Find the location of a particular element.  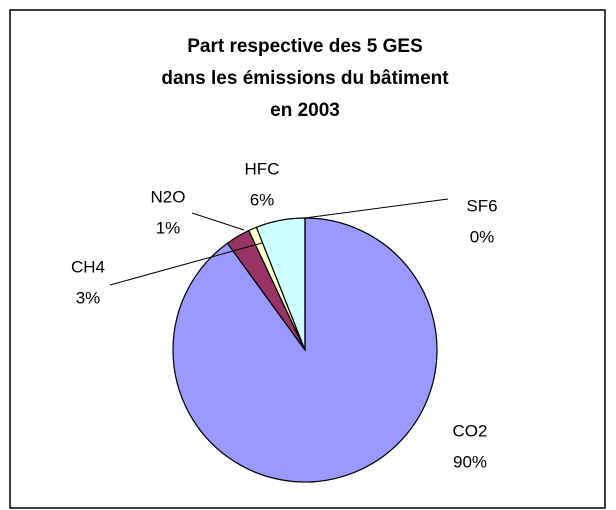

chart-title: en 2003 is located at coordinates (305, 110).